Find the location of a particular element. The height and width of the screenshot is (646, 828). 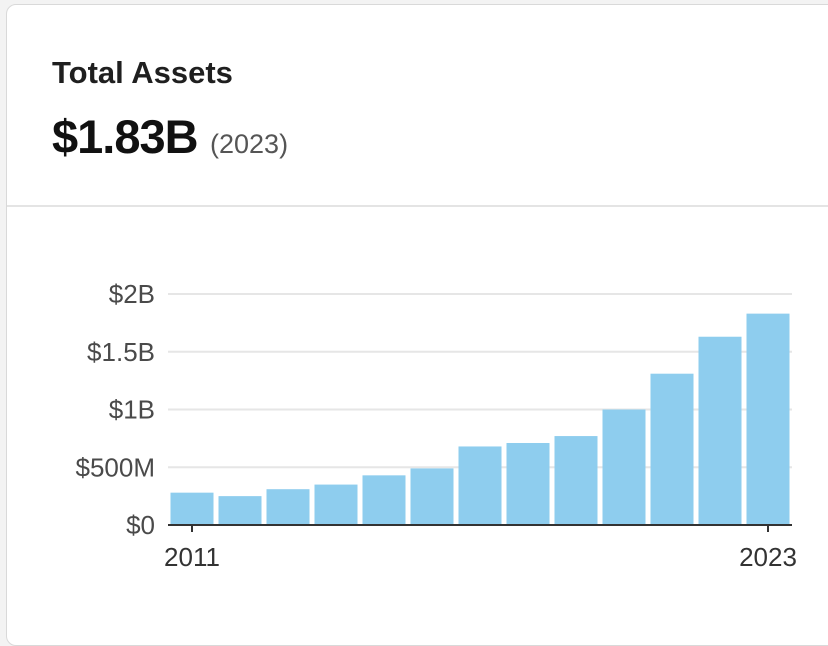

bar-2020 is located at coordinates (624, 467).